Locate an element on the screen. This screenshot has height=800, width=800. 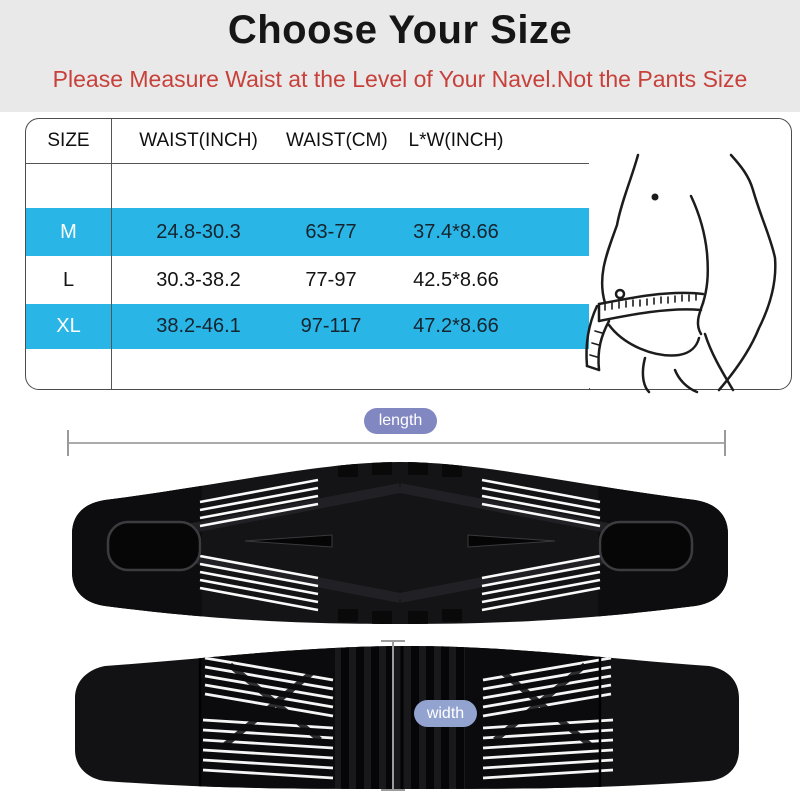
waist-inch-value: 24.8-30.3 is located at coordinates (198, 231).